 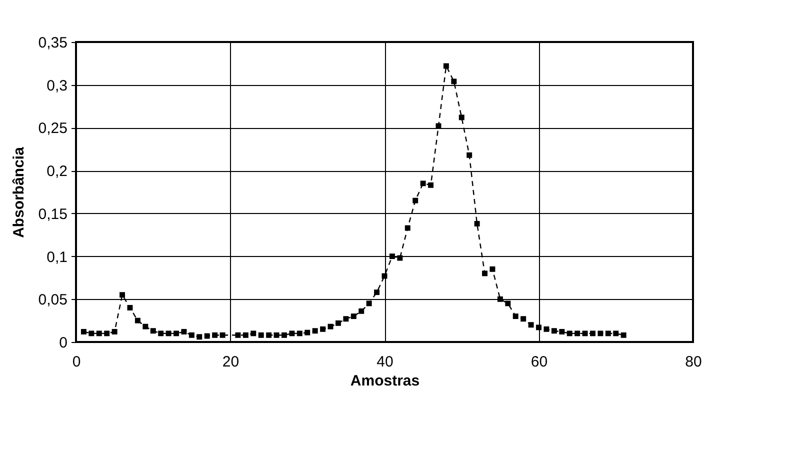 What do you see at coordinates (63, 343) in the screenshot?
I see `y-tick-label: 0` at bounding box center [63, 343].